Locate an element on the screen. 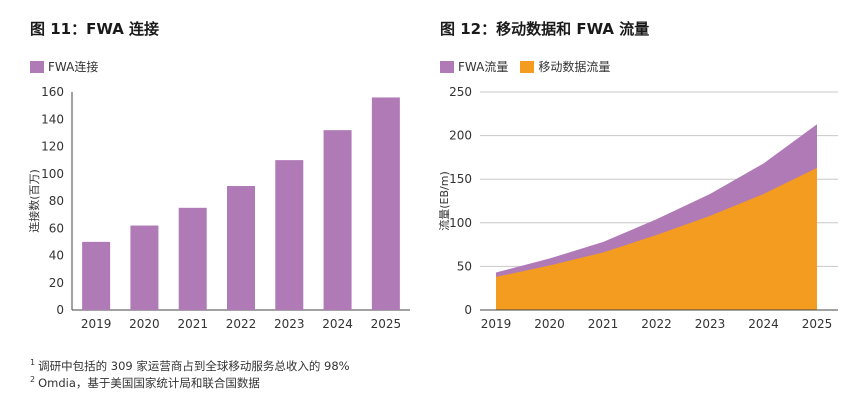  chart1-legend-item: FWA连接 is located at coordinates (64, 66).